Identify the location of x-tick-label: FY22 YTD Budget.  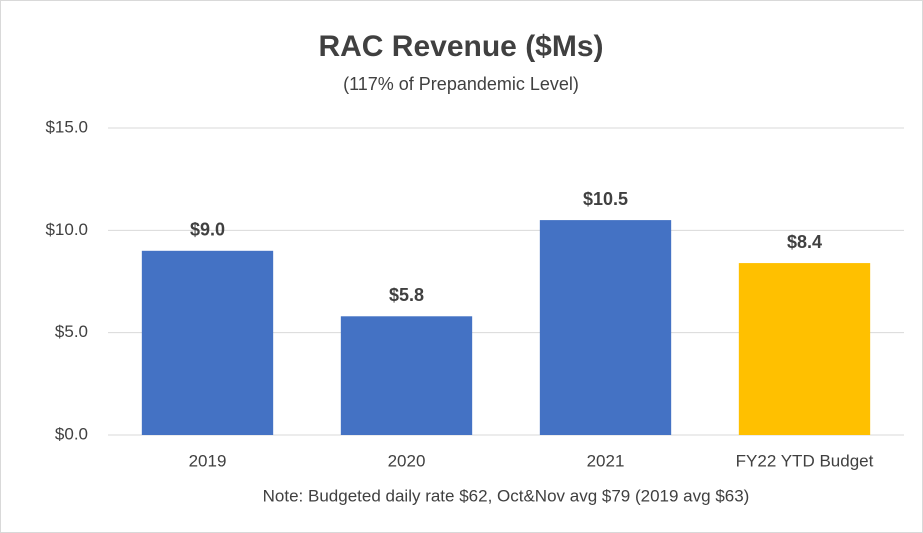
(805, 460).